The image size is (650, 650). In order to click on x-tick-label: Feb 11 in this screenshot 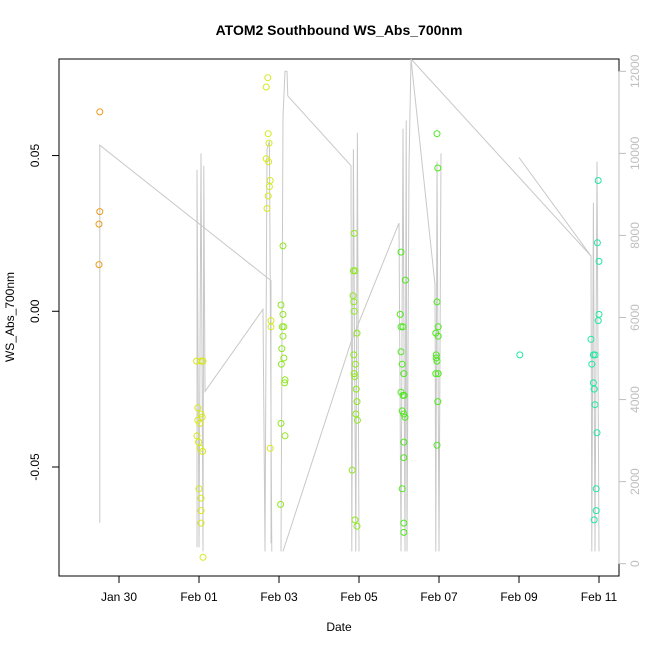, I will do `click(599, 597)`.